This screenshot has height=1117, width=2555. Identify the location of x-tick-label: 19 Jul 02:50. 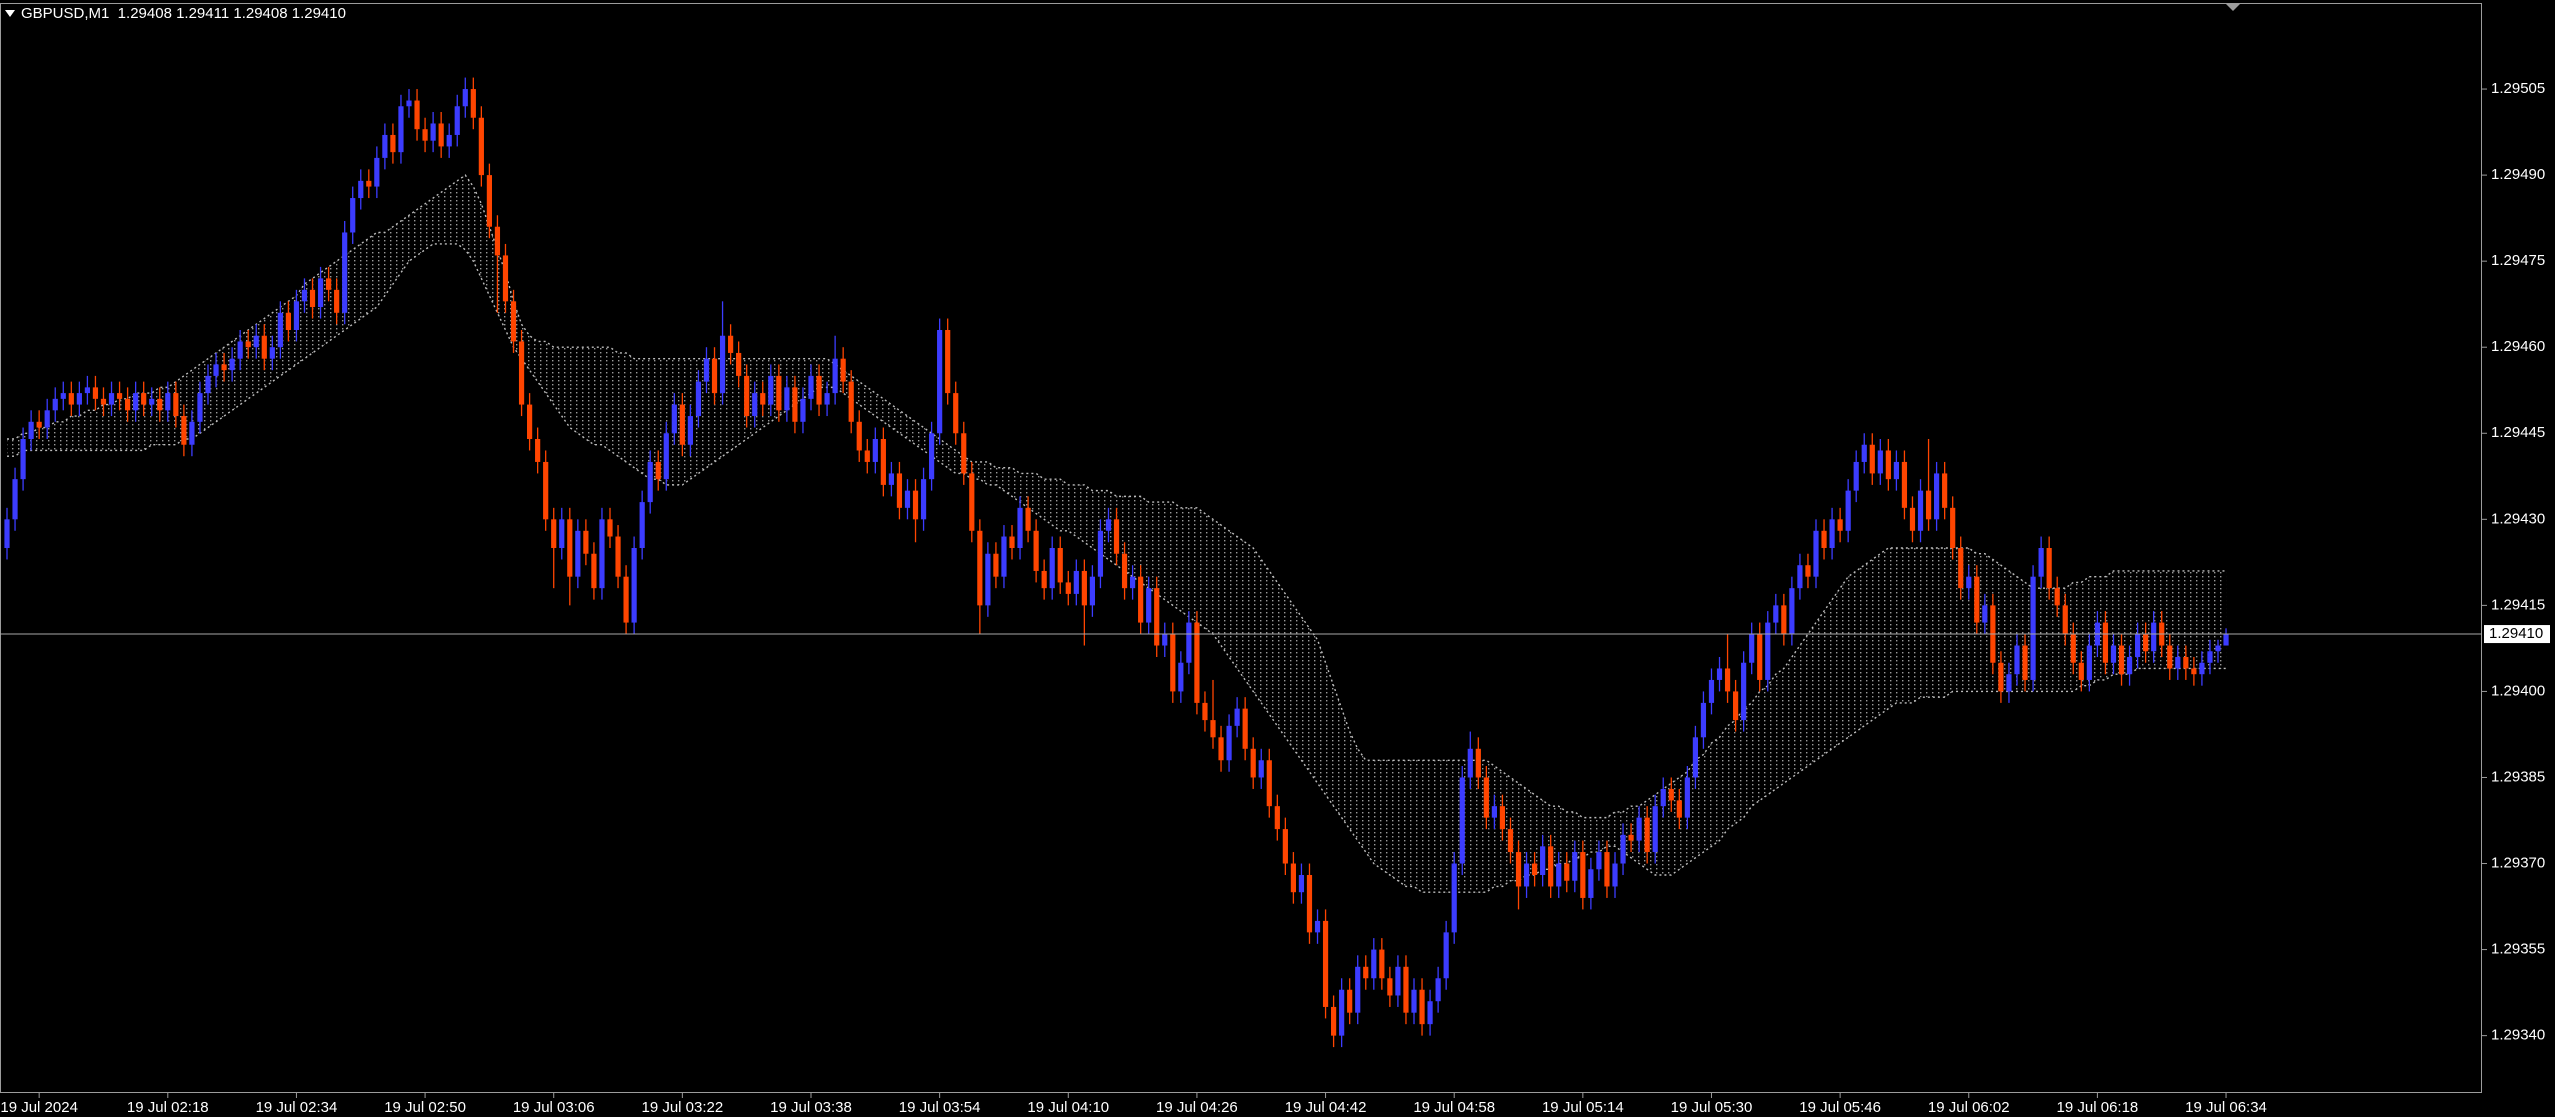
(425, 1107).